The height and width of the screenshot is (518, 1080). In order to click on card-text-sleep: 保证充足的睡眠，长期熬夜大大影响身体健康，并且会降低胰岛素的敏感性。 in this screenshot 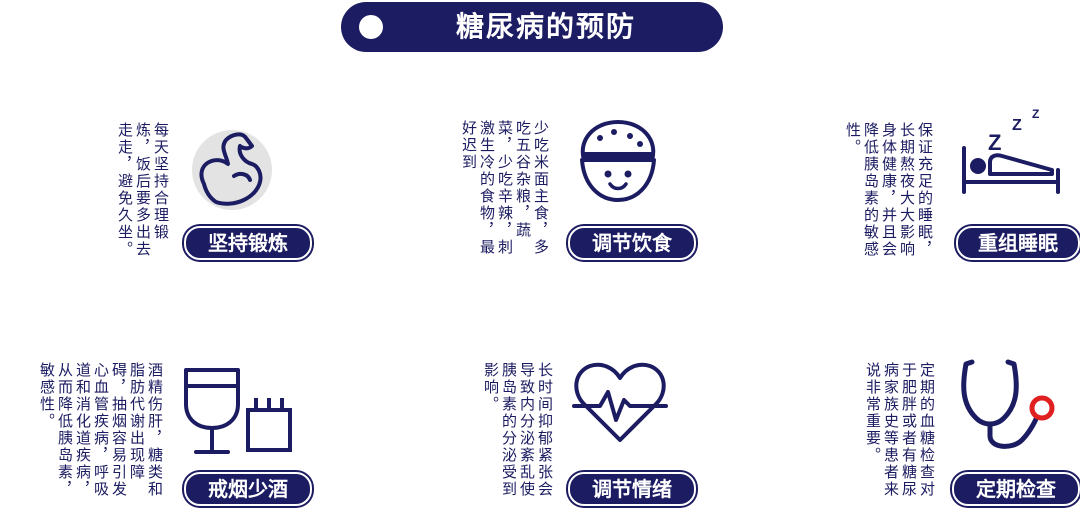, I will do `click(889, 190)`.